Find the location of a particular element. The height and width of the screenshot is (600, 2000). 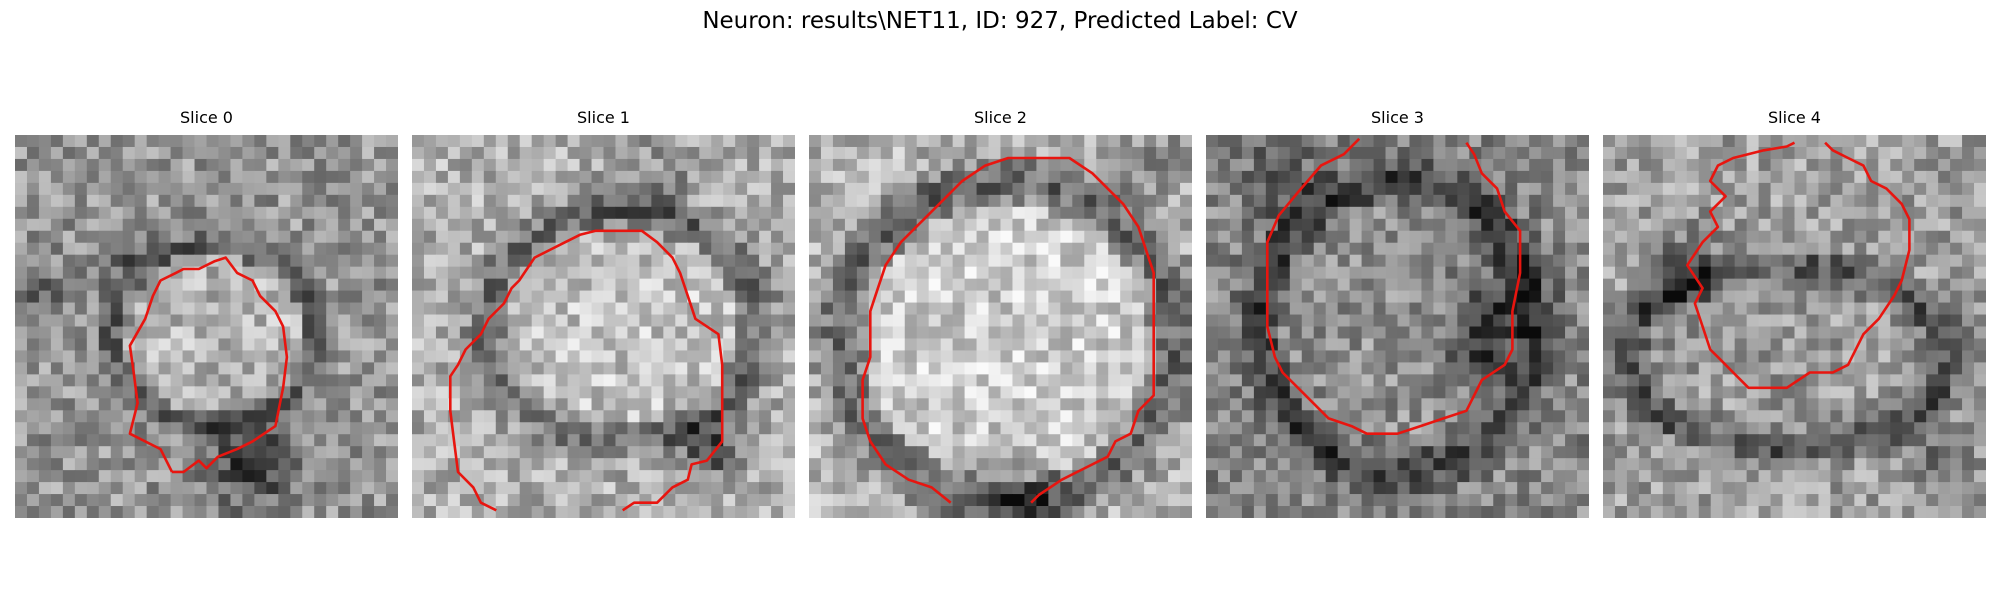

slice-title-1: Slice 1 is located at coordinates (603, 117).